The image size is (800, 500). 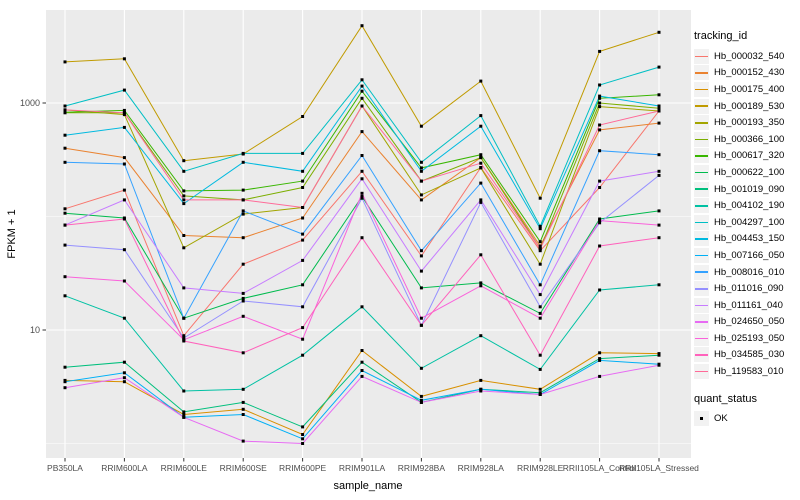 What do you see at coordinates (747, 255) in the screenshot?
I see `legend-item-Hb_007166_050: Hb_007166_050` at bounding box center [747, 255].